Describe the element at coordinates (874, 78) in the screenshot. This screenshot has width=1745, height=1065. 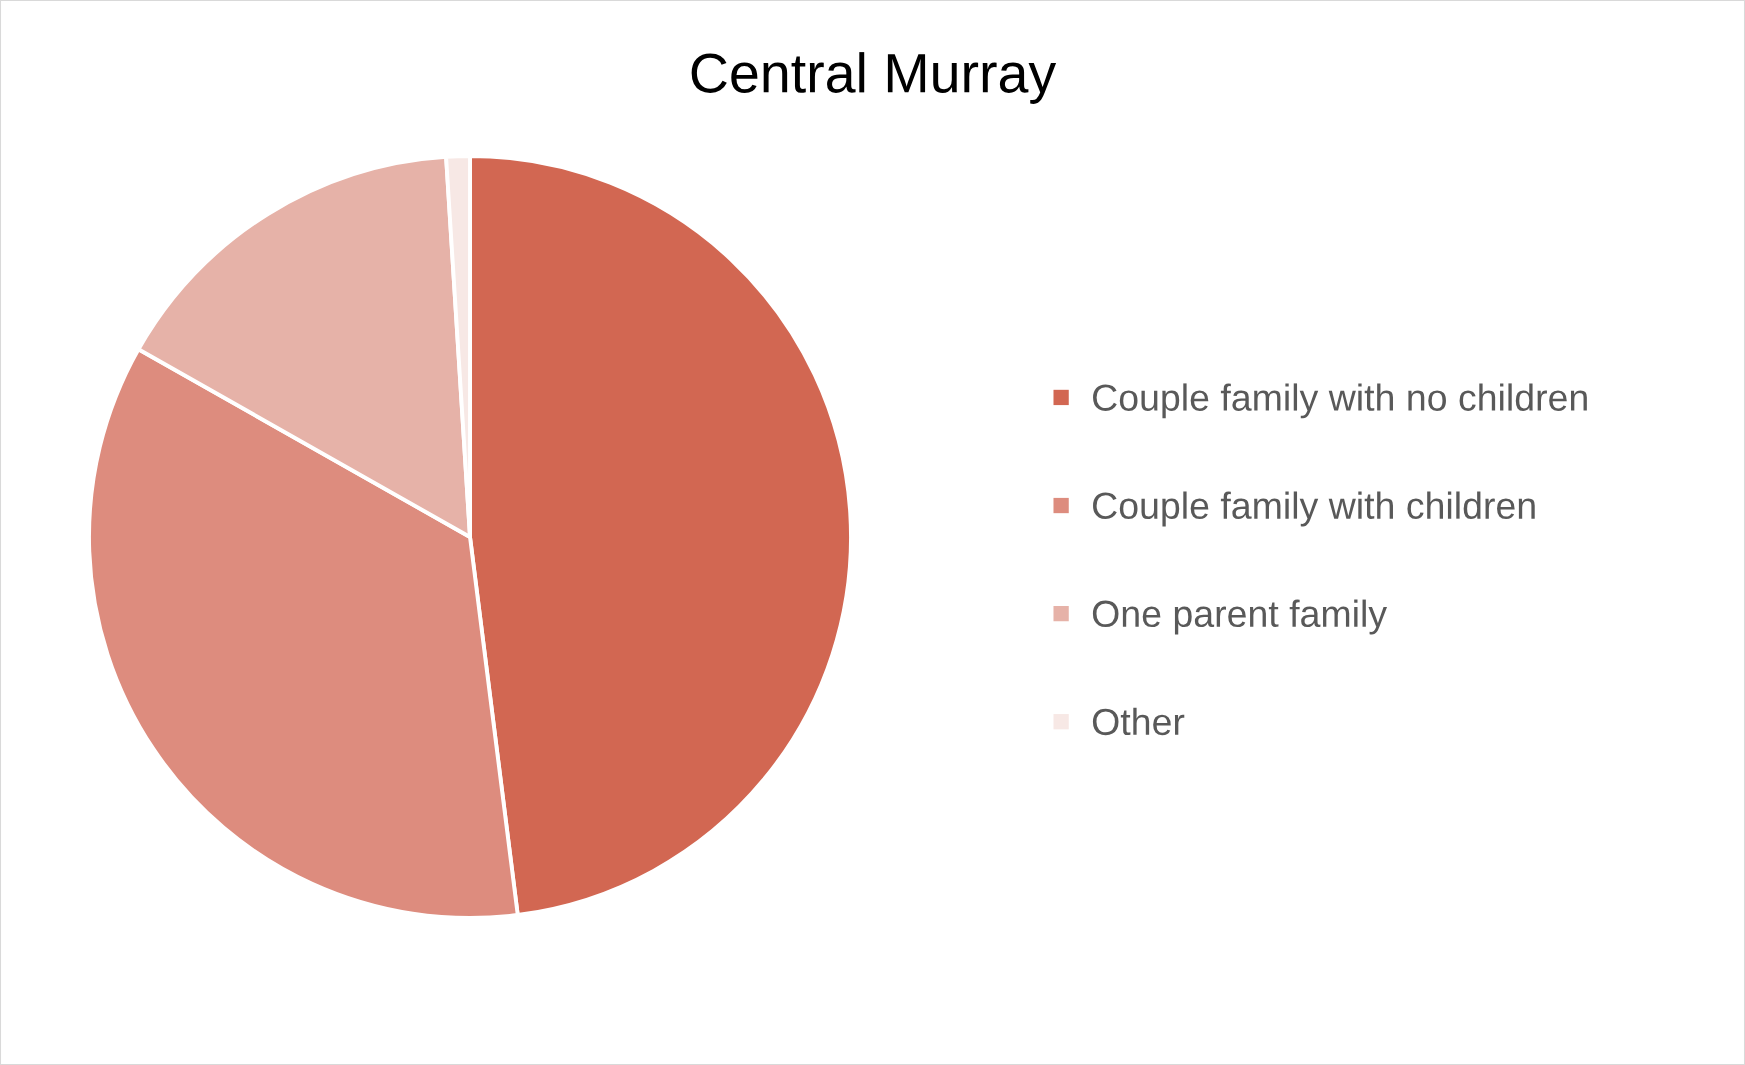
I see `chart-title: Central Murray` at that location.